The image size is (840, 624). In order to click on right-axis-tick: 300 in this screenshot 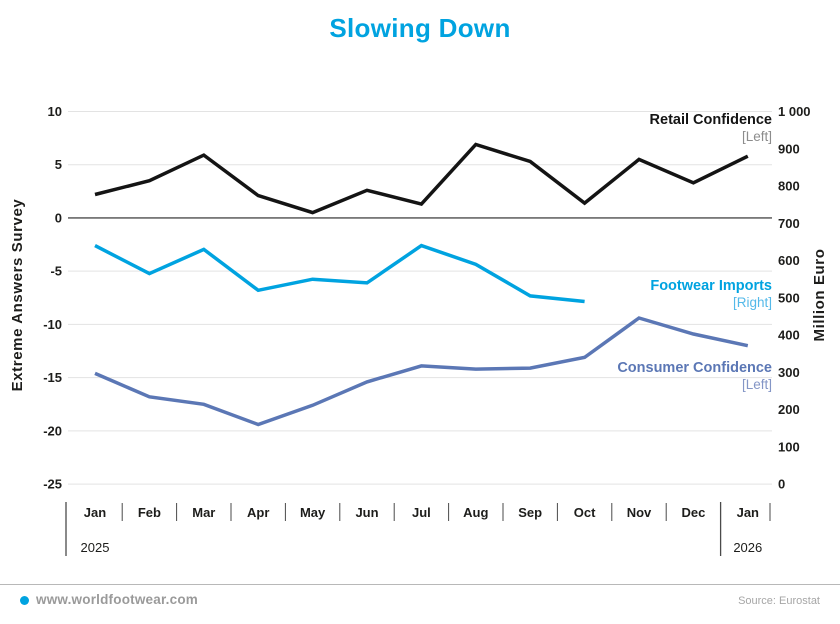, I will do `click(789, 372)`.